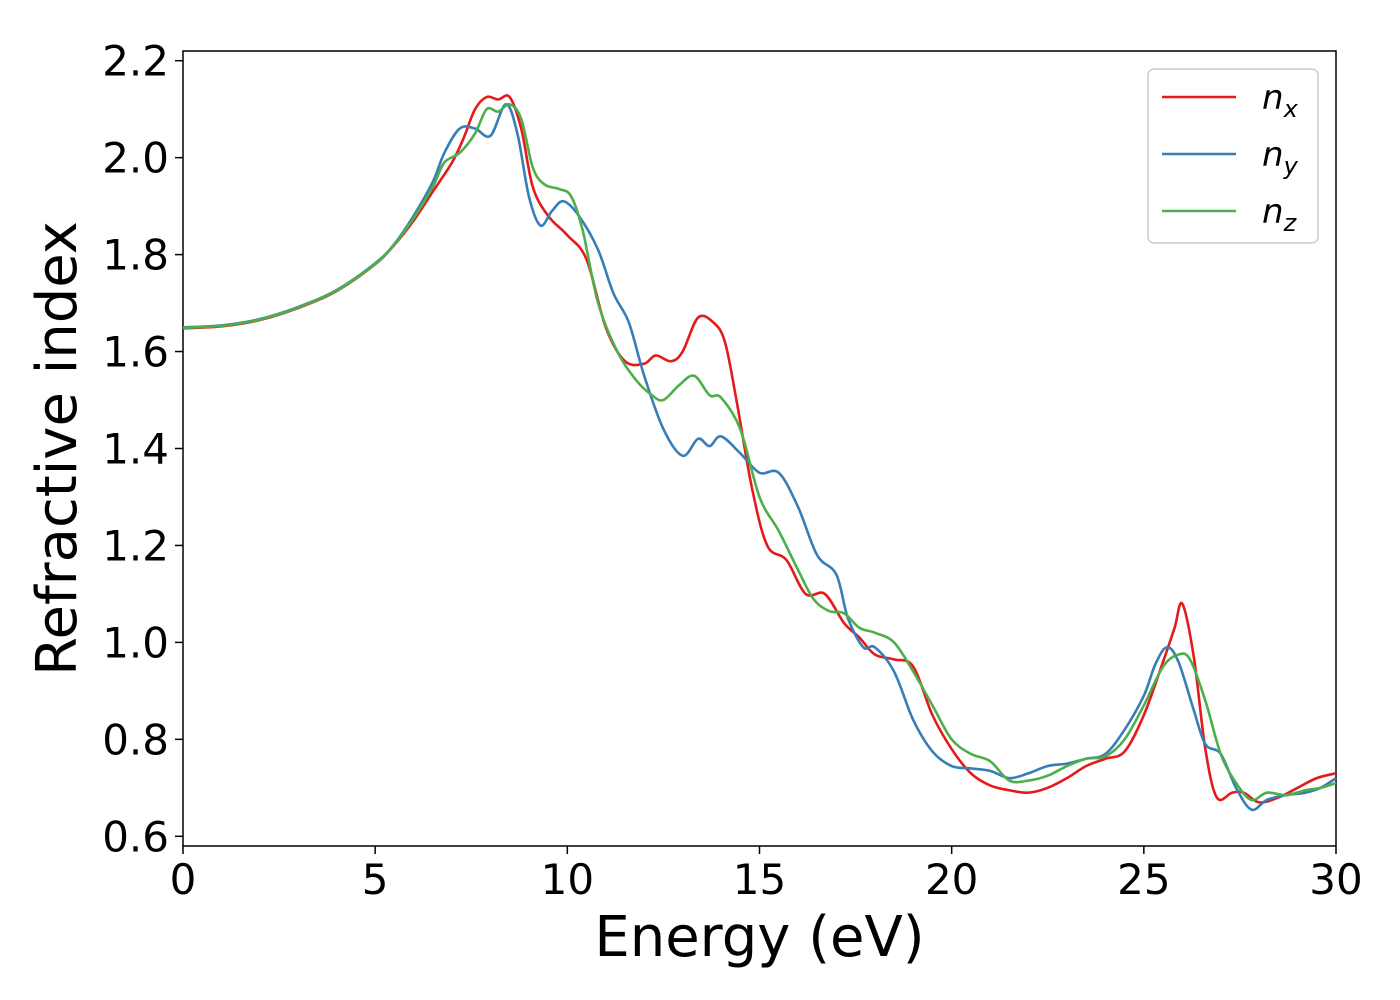 This screenshot has height=1000, width=1400. Describe the element at coordinates (183, 879) in the screenshot. I see `x-tick-label: 0` at that location.